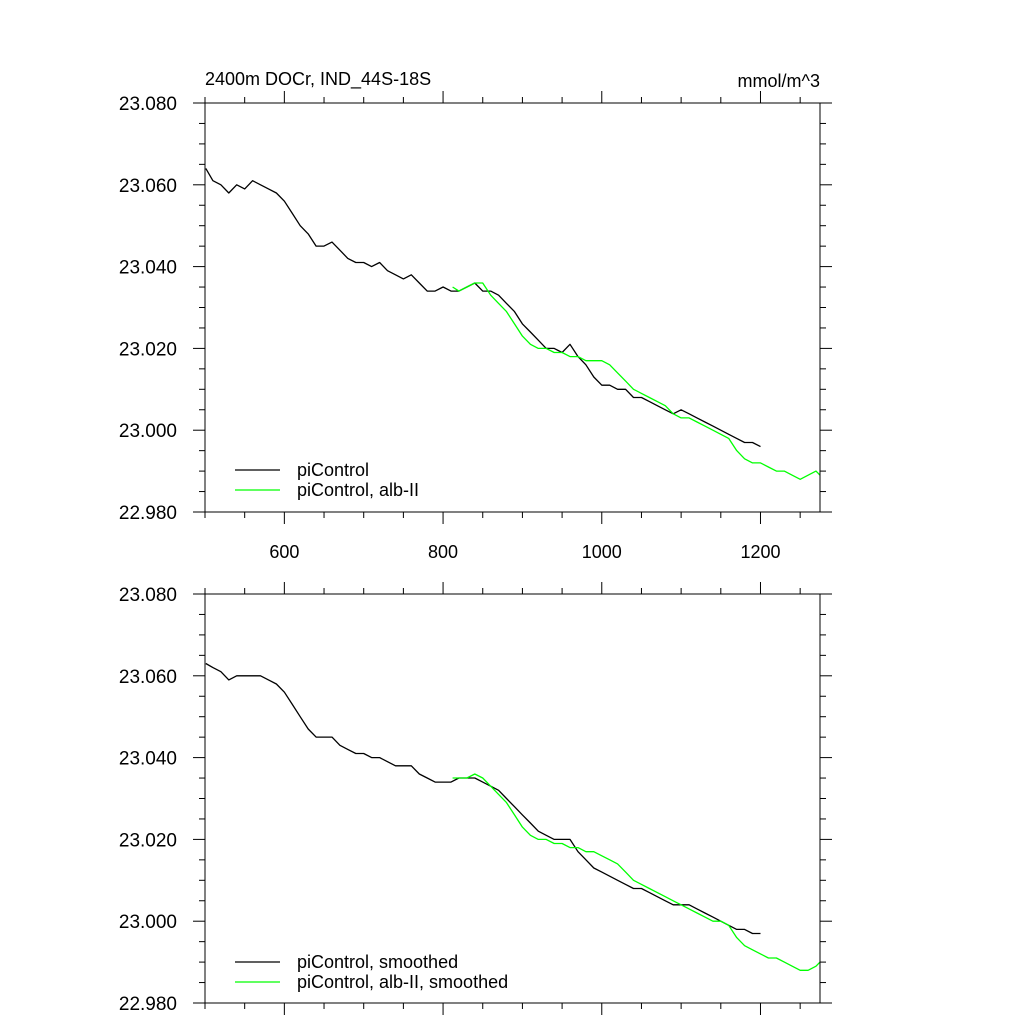  Describe the element at coordinates (779, 81) in the screenshot. I see `top-panel-units-label: mmol/m^3` at that location.